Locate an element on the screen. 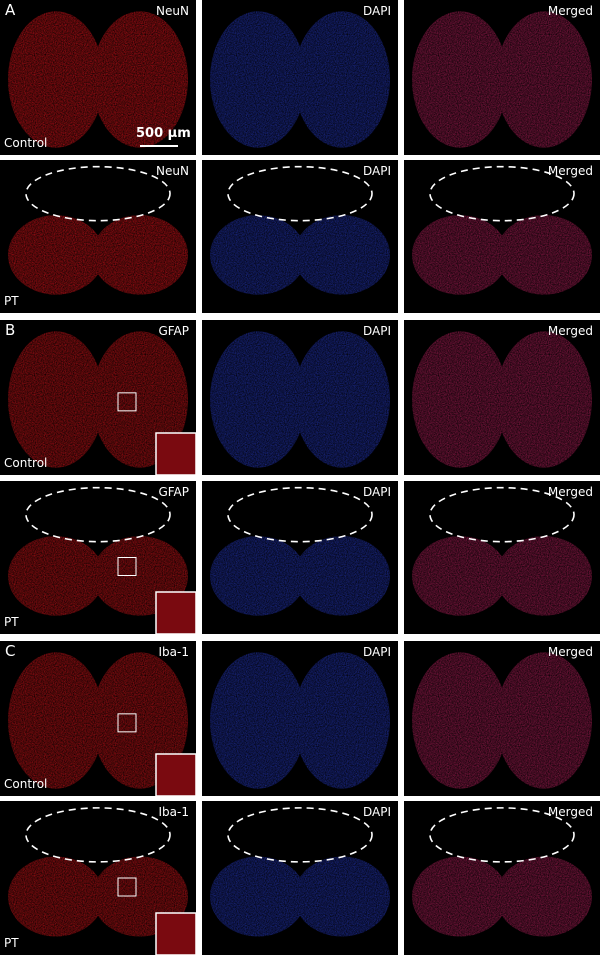 This screenshot has width=600, height=955. scale-bar-label: 500 μm is located at coordinates (163, 133).